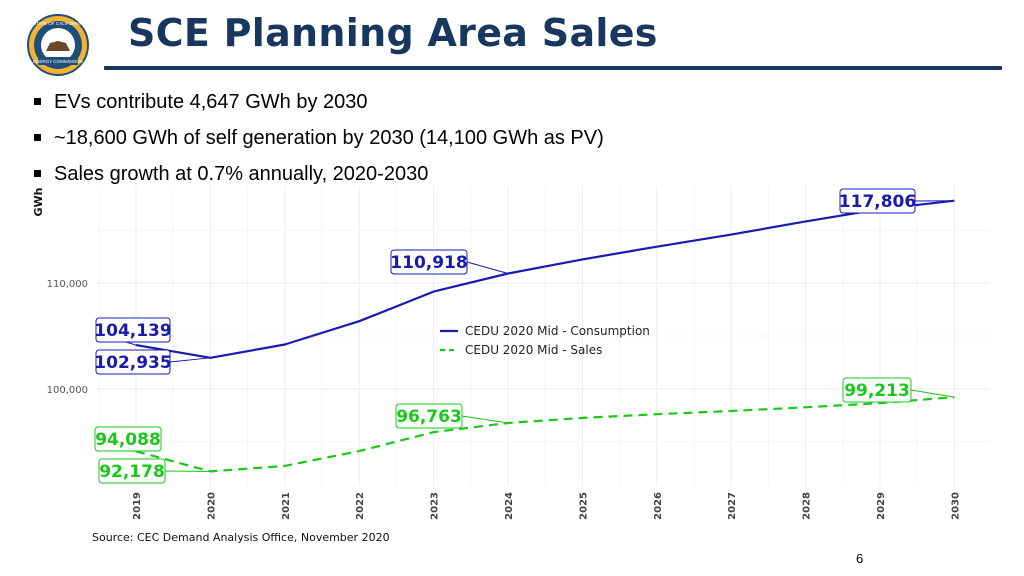 This screenshot has height=576, width=1024. What do you see at coordinates (137, 506) in the screenshot?
I see `x-tick-label: 2019` at bounding box center [137, 506].